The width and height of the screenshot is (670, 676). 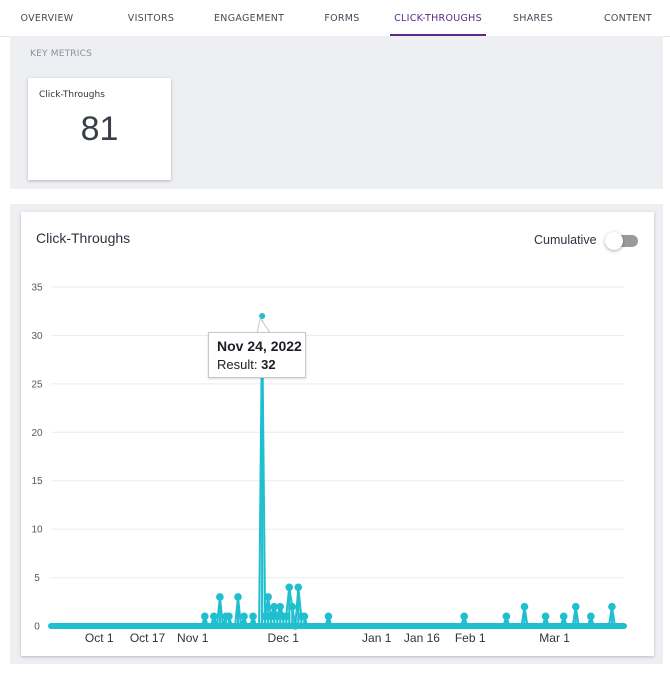 I want to click on y-tick-label: 10, so click(x=37, y=530).